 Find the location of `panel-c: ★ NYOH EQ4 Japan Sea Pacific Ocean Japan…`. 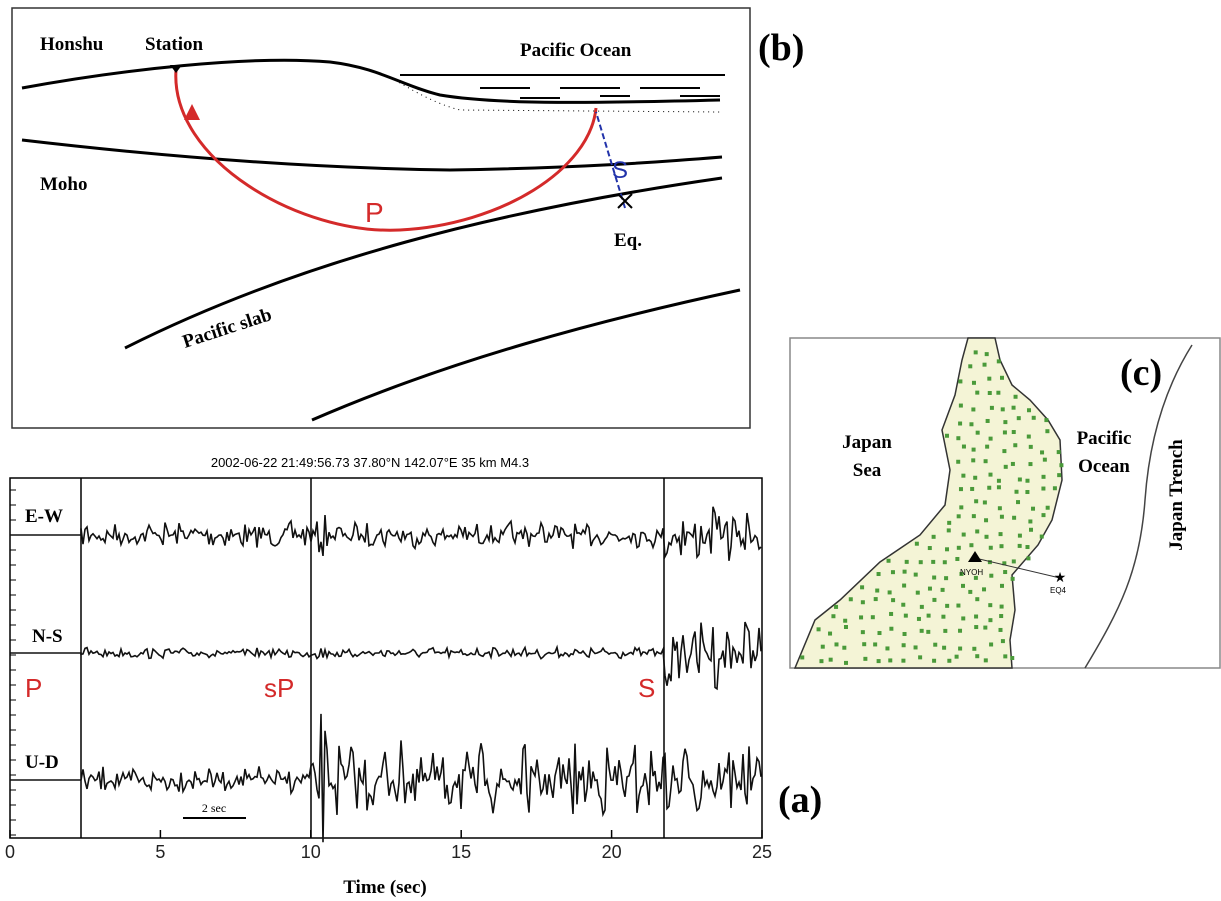

panel-c: ★ NYOH EQ4 Japan Sea Pacific Ocean Japan… is located at coordinates (1005, 503).